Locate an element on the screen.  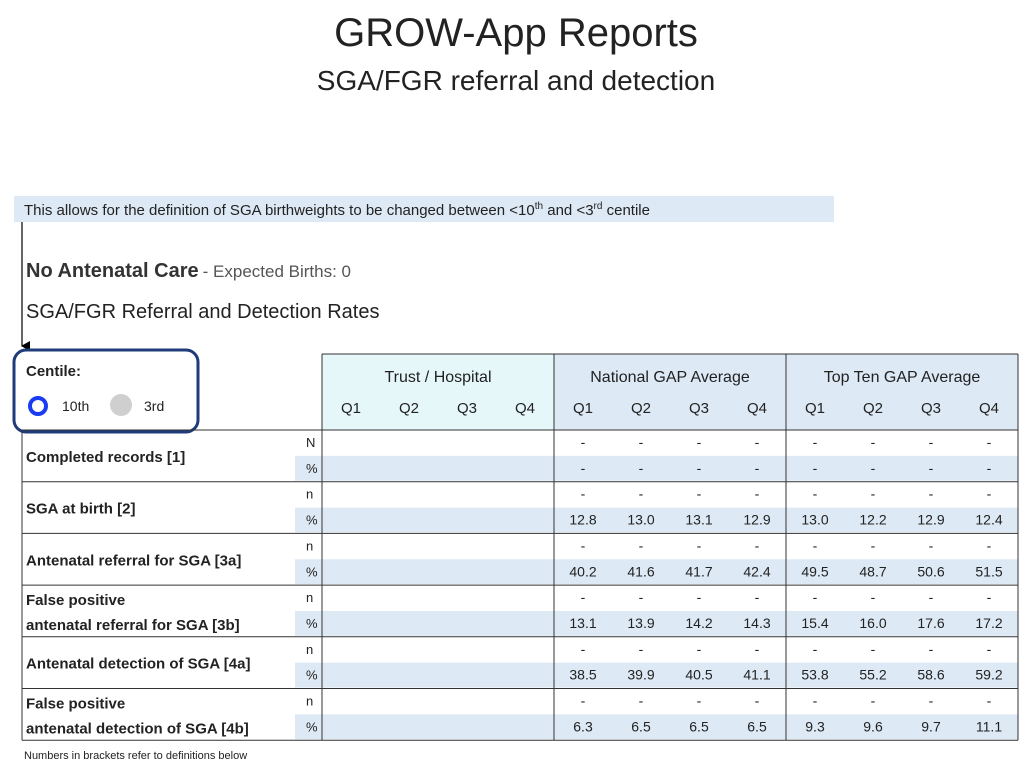
group-header: Top Ten GAP Average is located at coordinates (902, 377).